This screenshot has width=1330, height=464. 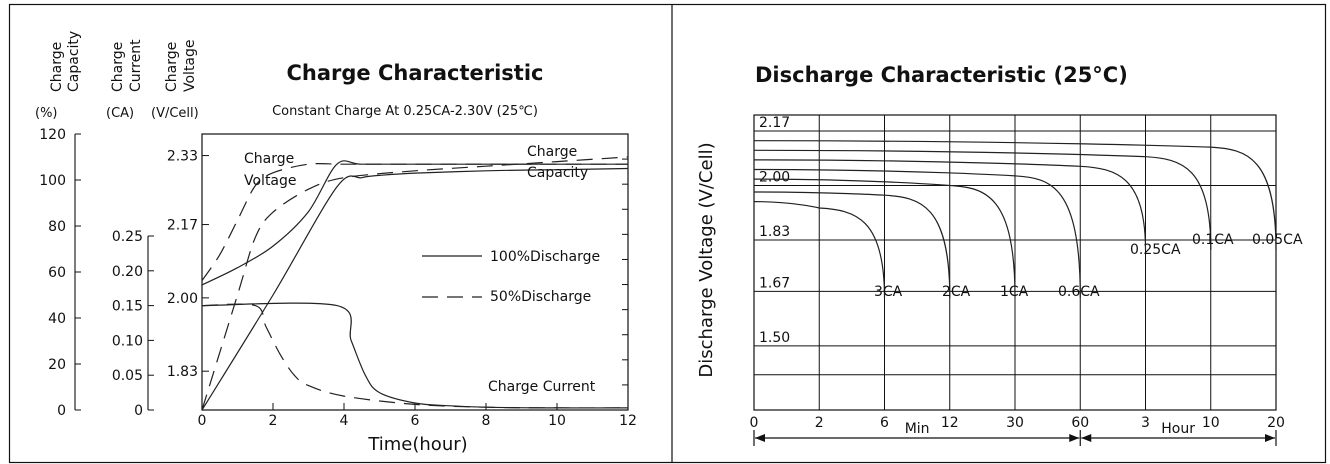 I want to click on current-curve-dashed, so click(x=415, y=356).